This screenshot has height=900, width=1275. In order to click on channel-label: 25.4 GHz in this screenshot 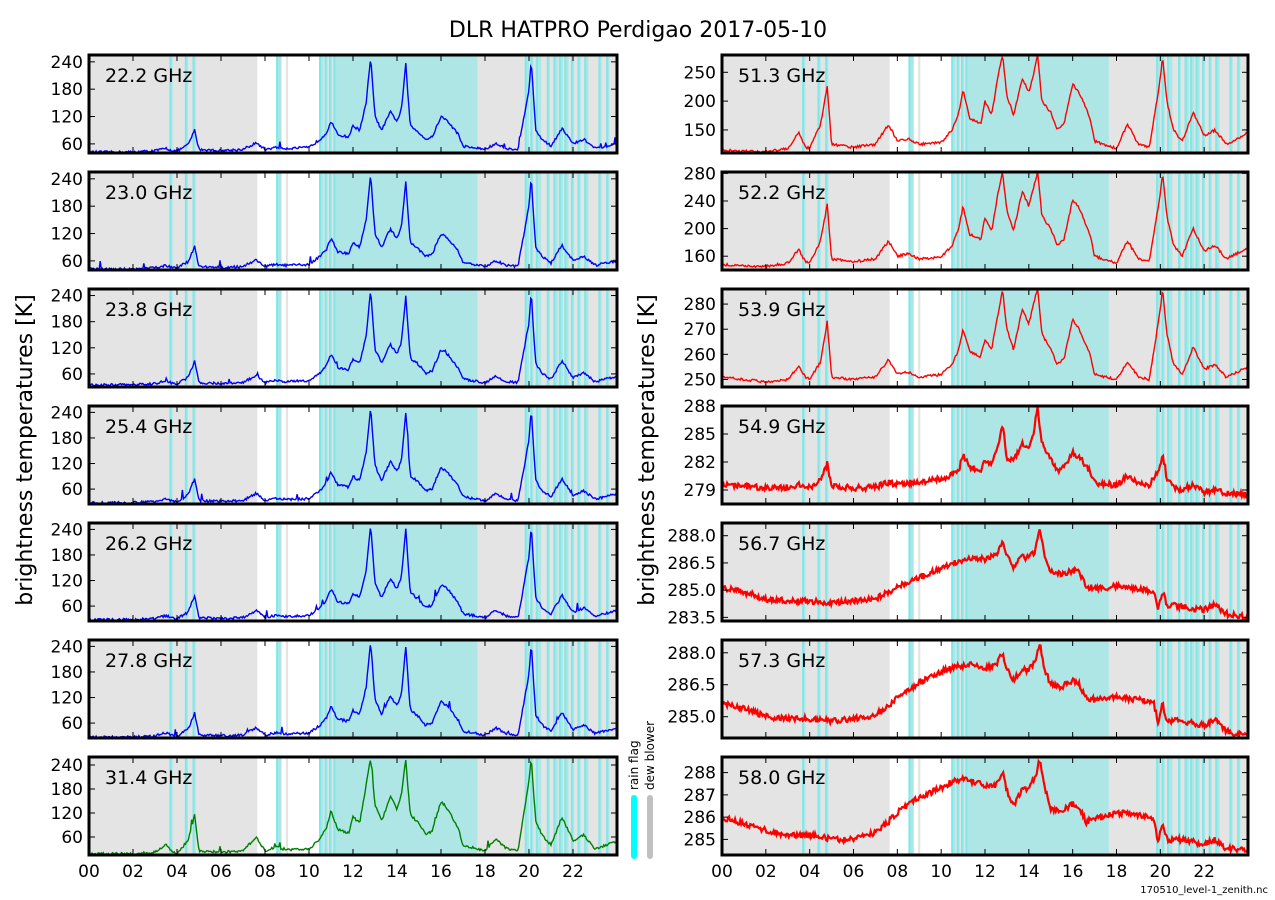, I will do `click(148, 427)`.